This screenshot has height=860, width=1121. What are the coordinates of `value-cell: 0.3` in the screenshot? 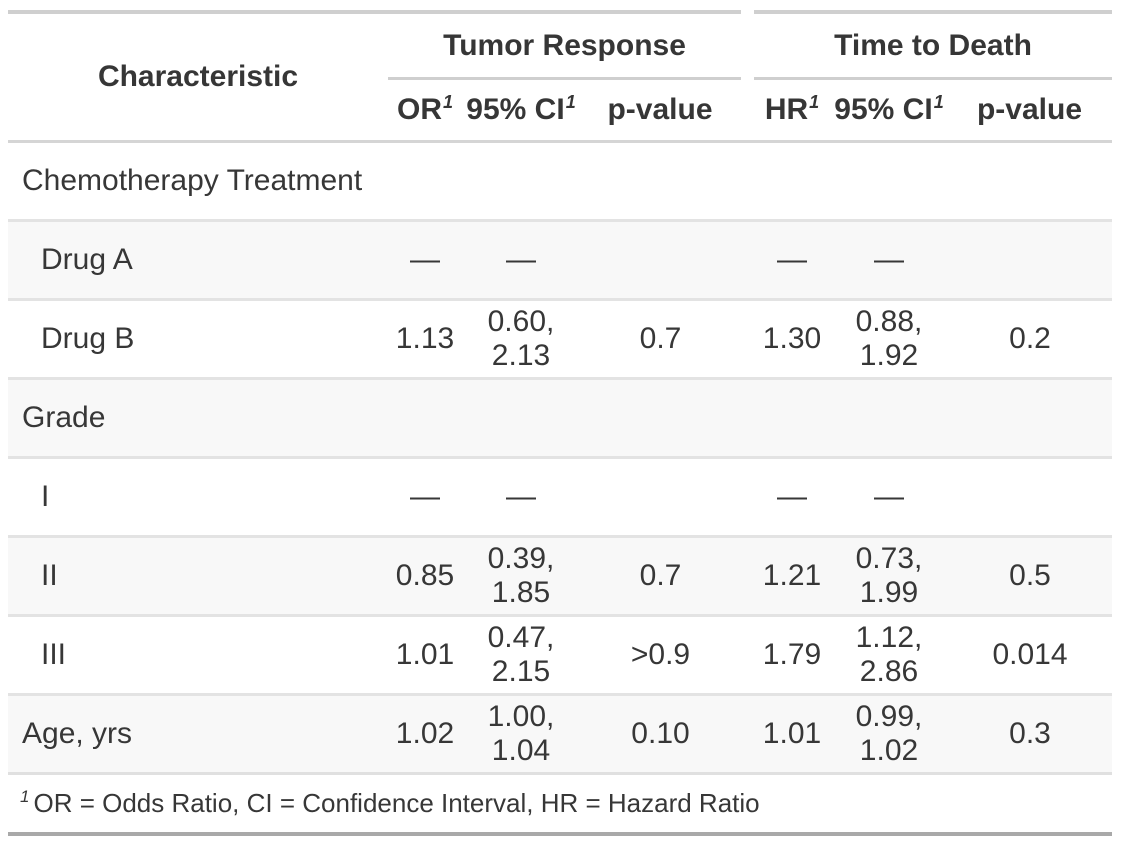 It's located at (1030, 733).